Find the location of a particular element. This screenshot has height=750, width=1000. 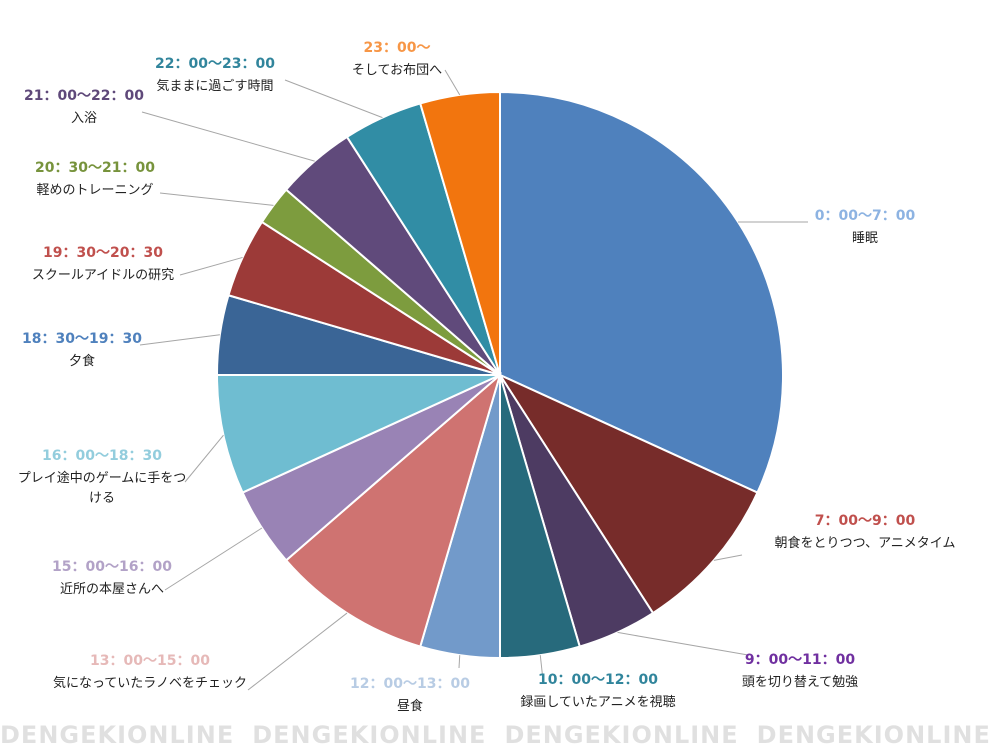

slice-activity-label: 気になっていたラノベをチェック is located at coordinates (150, 683).